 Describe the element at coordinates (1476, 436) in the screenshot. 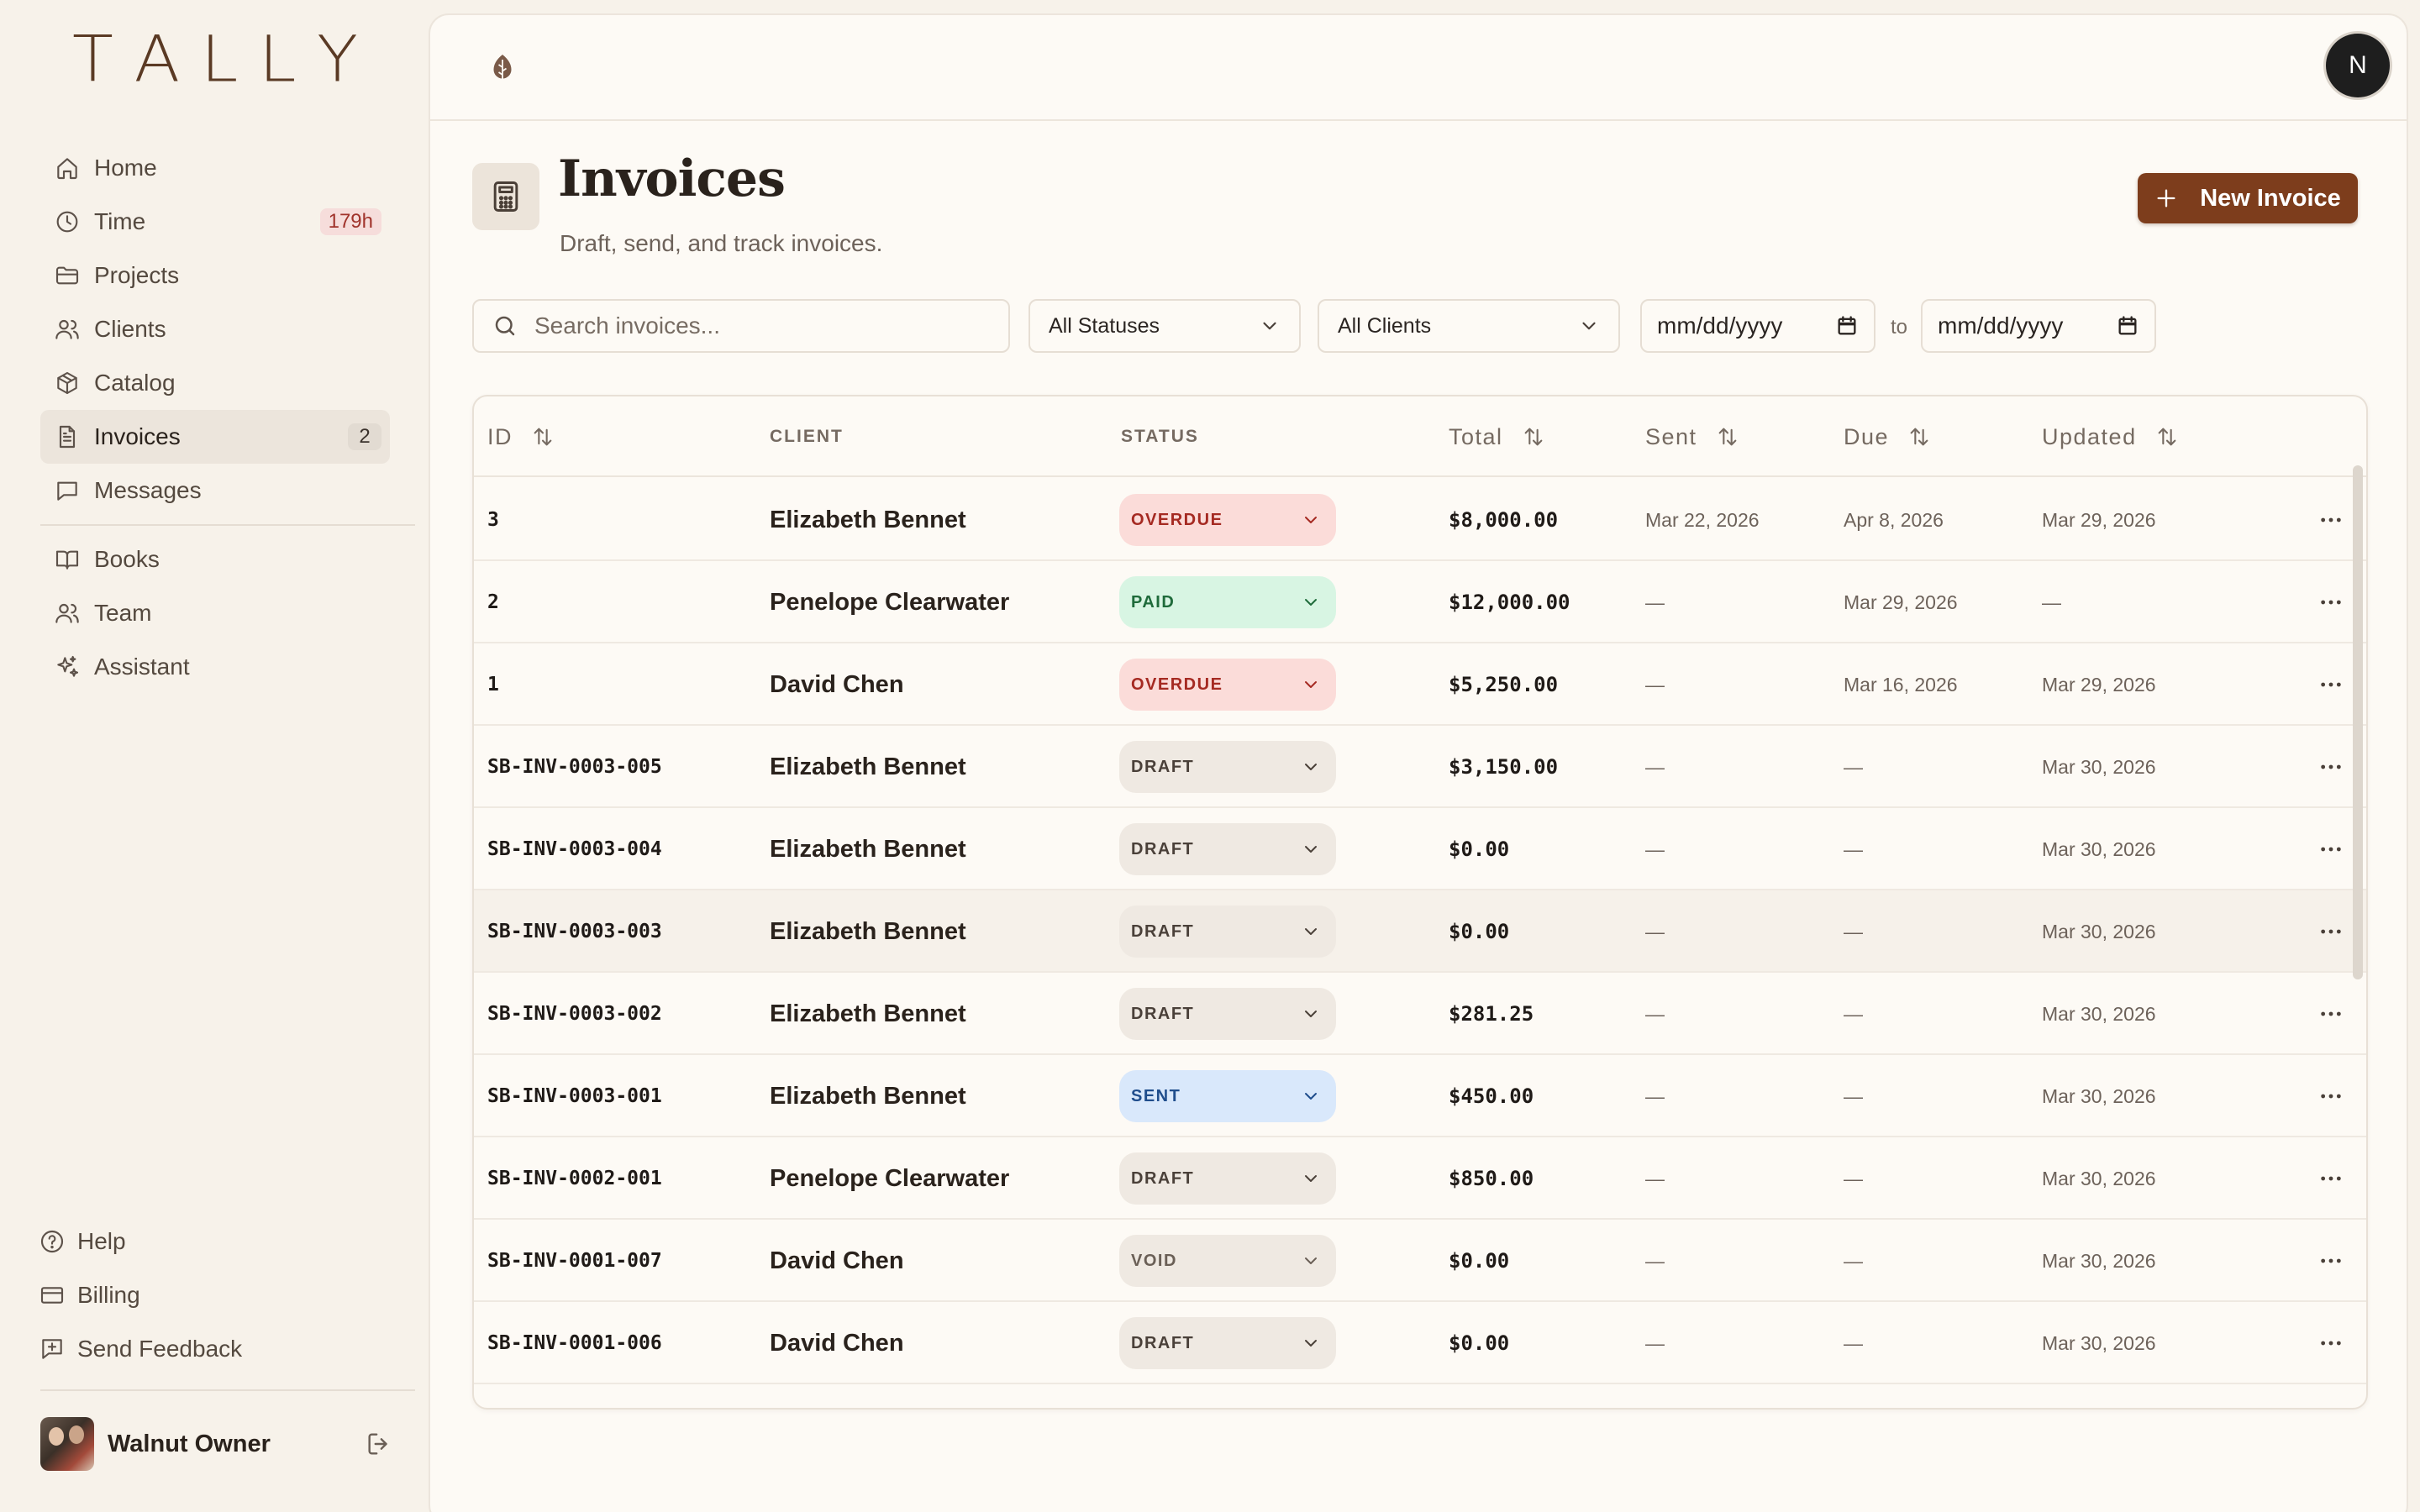

I see `column-header-label: Total` at that location.